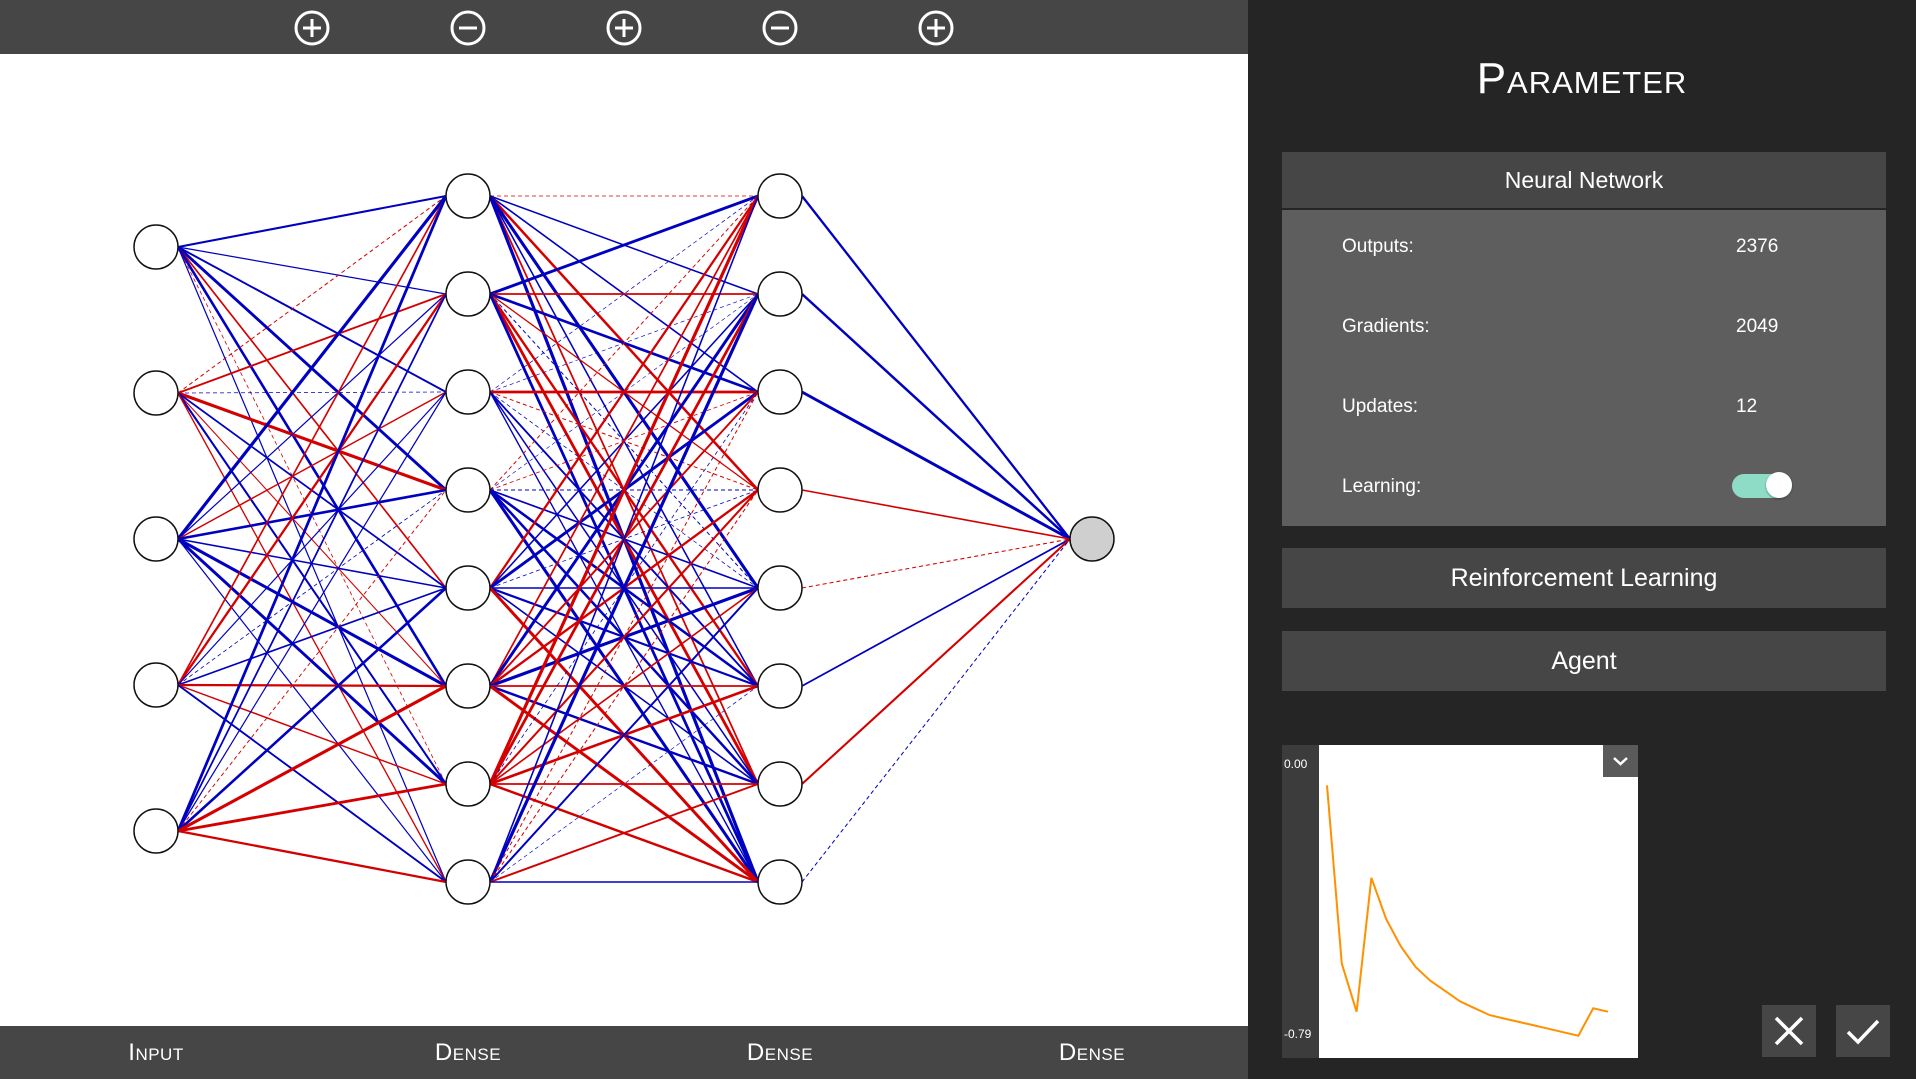  What do you see at coordinates (1584, 578) in the screenshot?
I see `reinforcement-learning-section-header: Reinforcement Learning` at bounding box center [1584, 578].